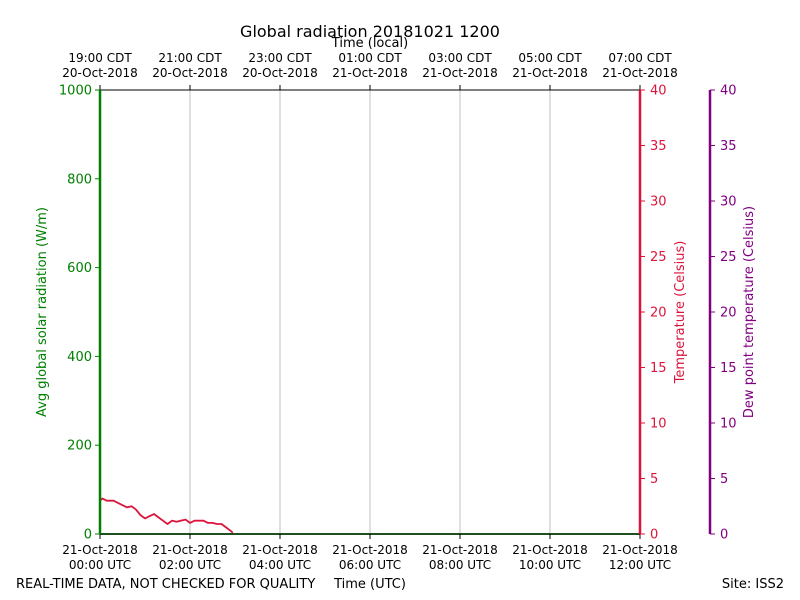  What do you see at coordinates (658, 146) in the screenshot?
I see `temperature-tick-label: 35` at bounding box center [658, 146].